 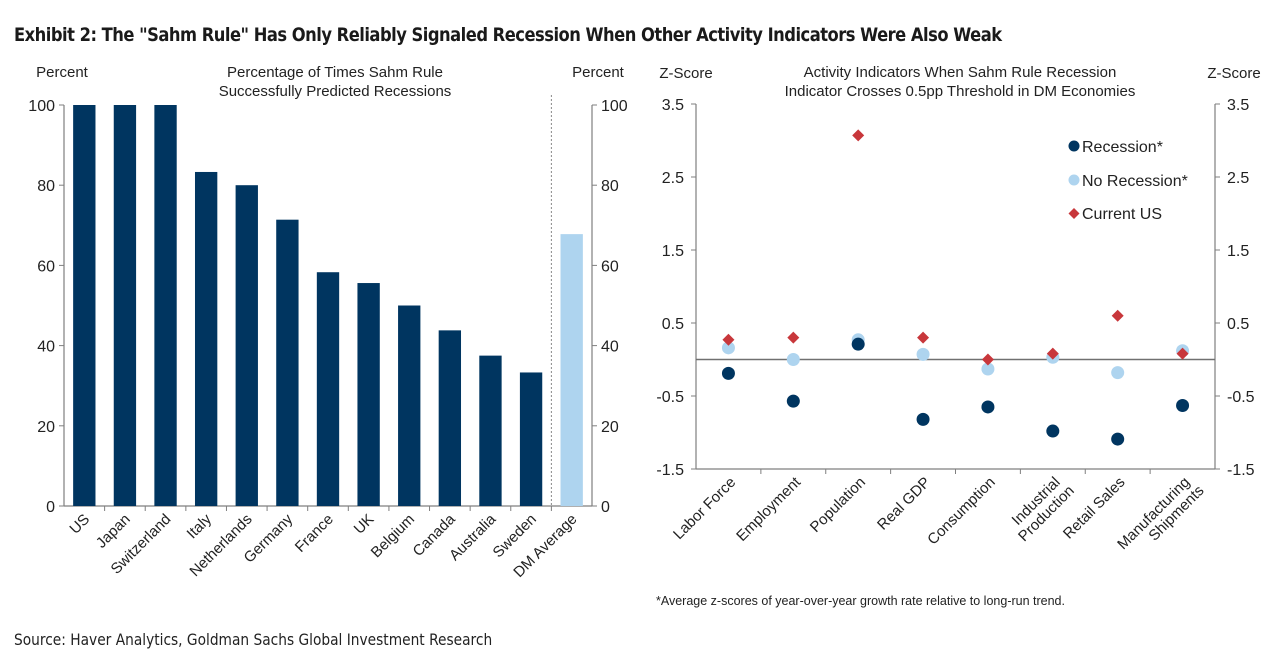 I want to click on bar-ytick-label-left: 80, so click(x=46, y=186).